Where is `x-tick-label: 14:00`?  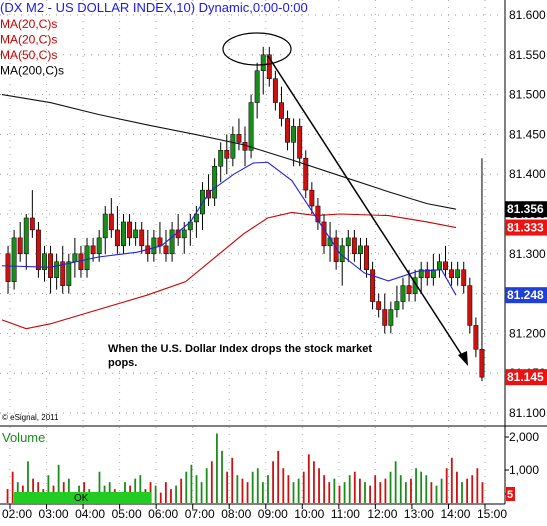 x-tick-label: 14:00 is located at coordinates (455, 514).